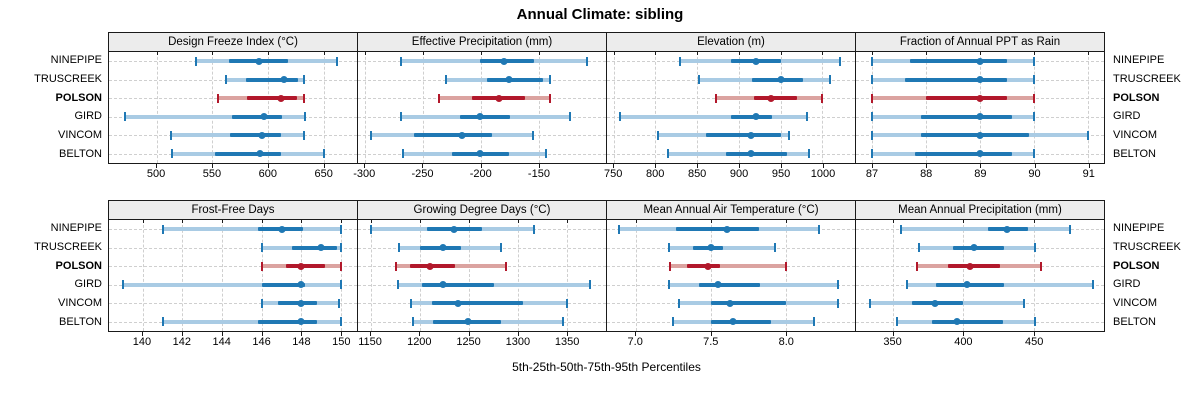  I want to click on site-label: NINEPIPE, so click(1139, 228).